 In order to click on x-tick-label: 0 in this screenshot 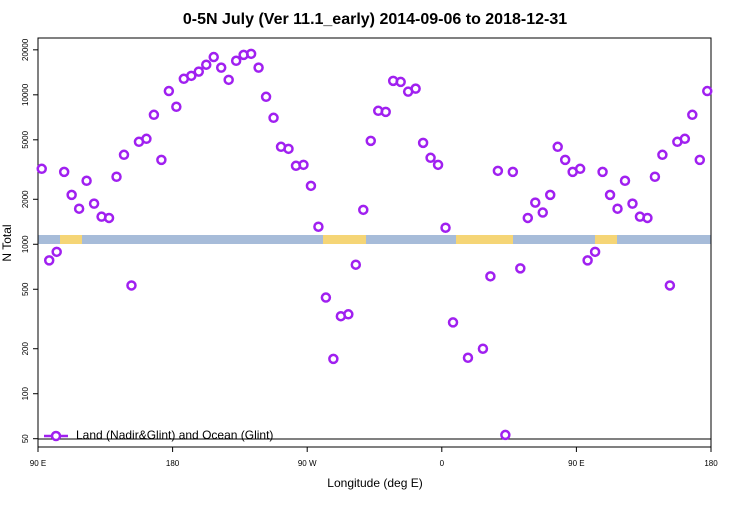, I will do `click(442, 463)`.